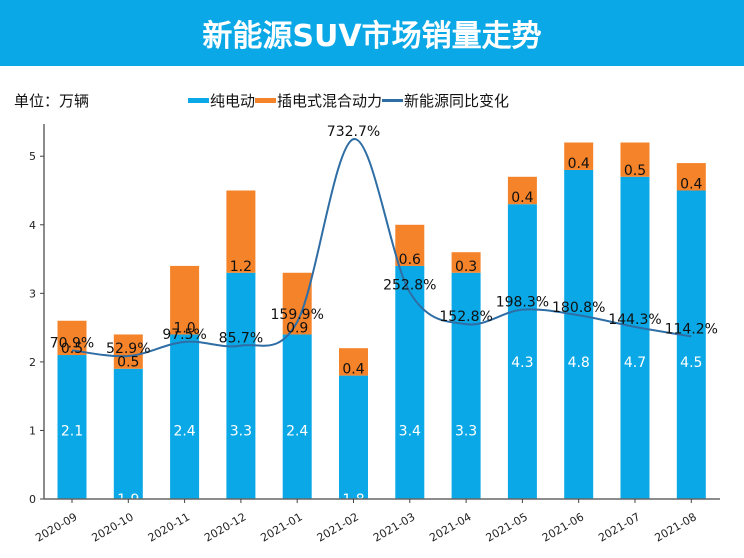  Describe the element at coordinates (466, 267) in the screenshot. I see `bar-label-phev: 0.3` at that location.